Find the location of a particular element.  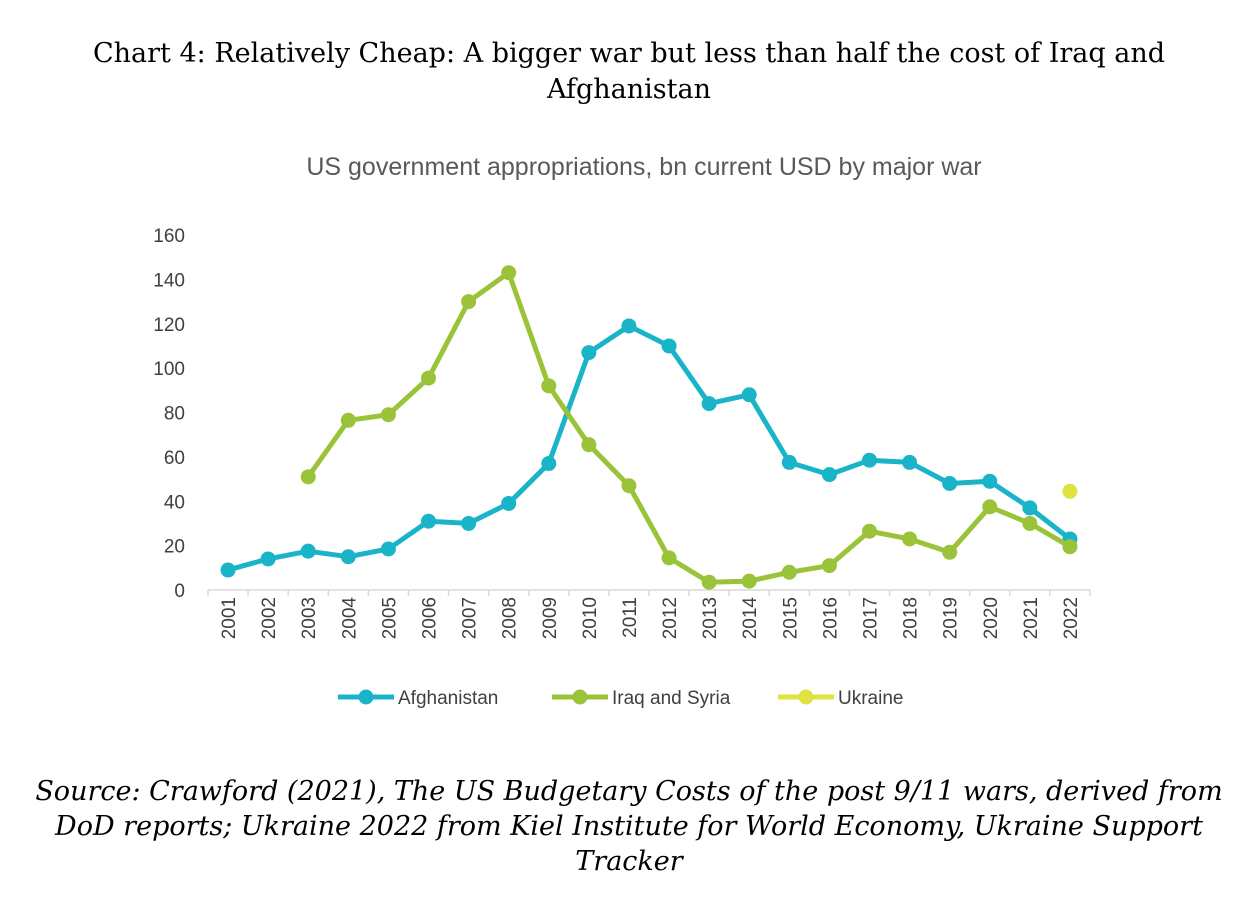

x-tick-label: 2004 is located at coordinates (349, 618).